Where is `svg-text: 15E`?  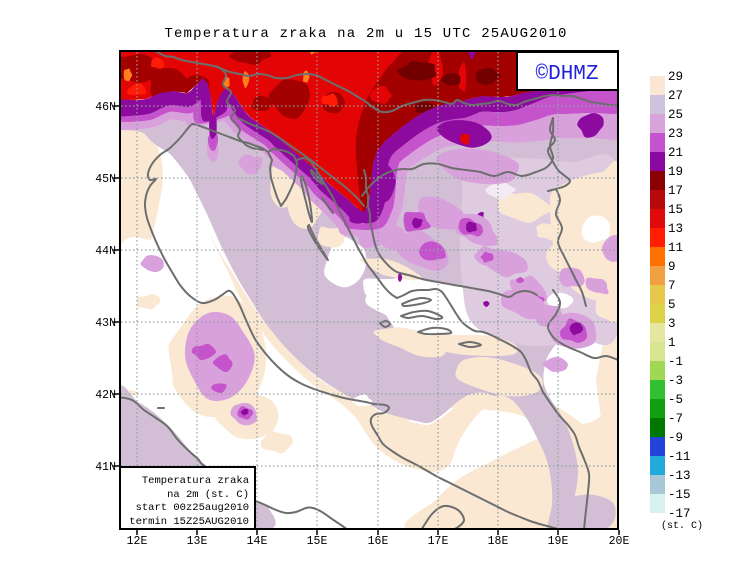 svg-text: 15E is located at coordinates (317, 541).